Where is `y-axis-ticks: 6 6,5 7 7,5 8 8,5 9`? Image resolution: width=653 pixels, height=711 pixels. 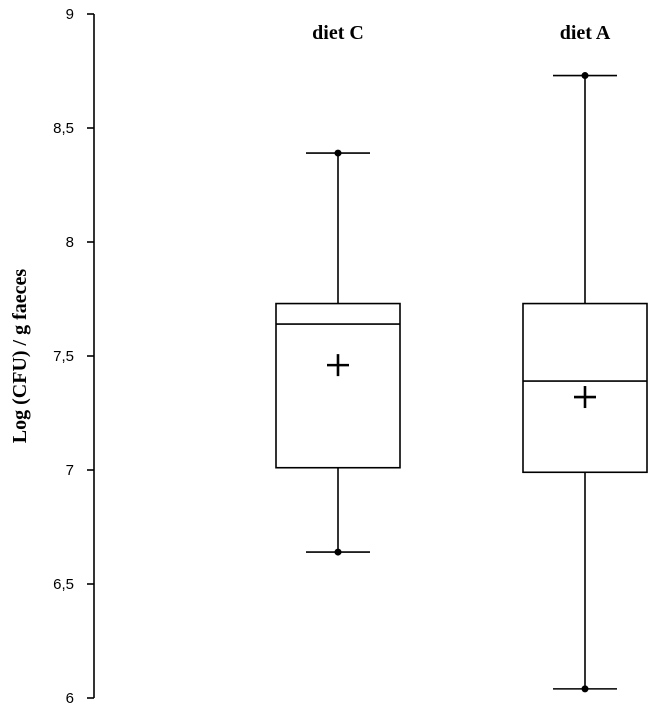
y-axis-ticks: 6 6,5 7 7,5 8 8,5 9 is located at coordinates (73, 356).